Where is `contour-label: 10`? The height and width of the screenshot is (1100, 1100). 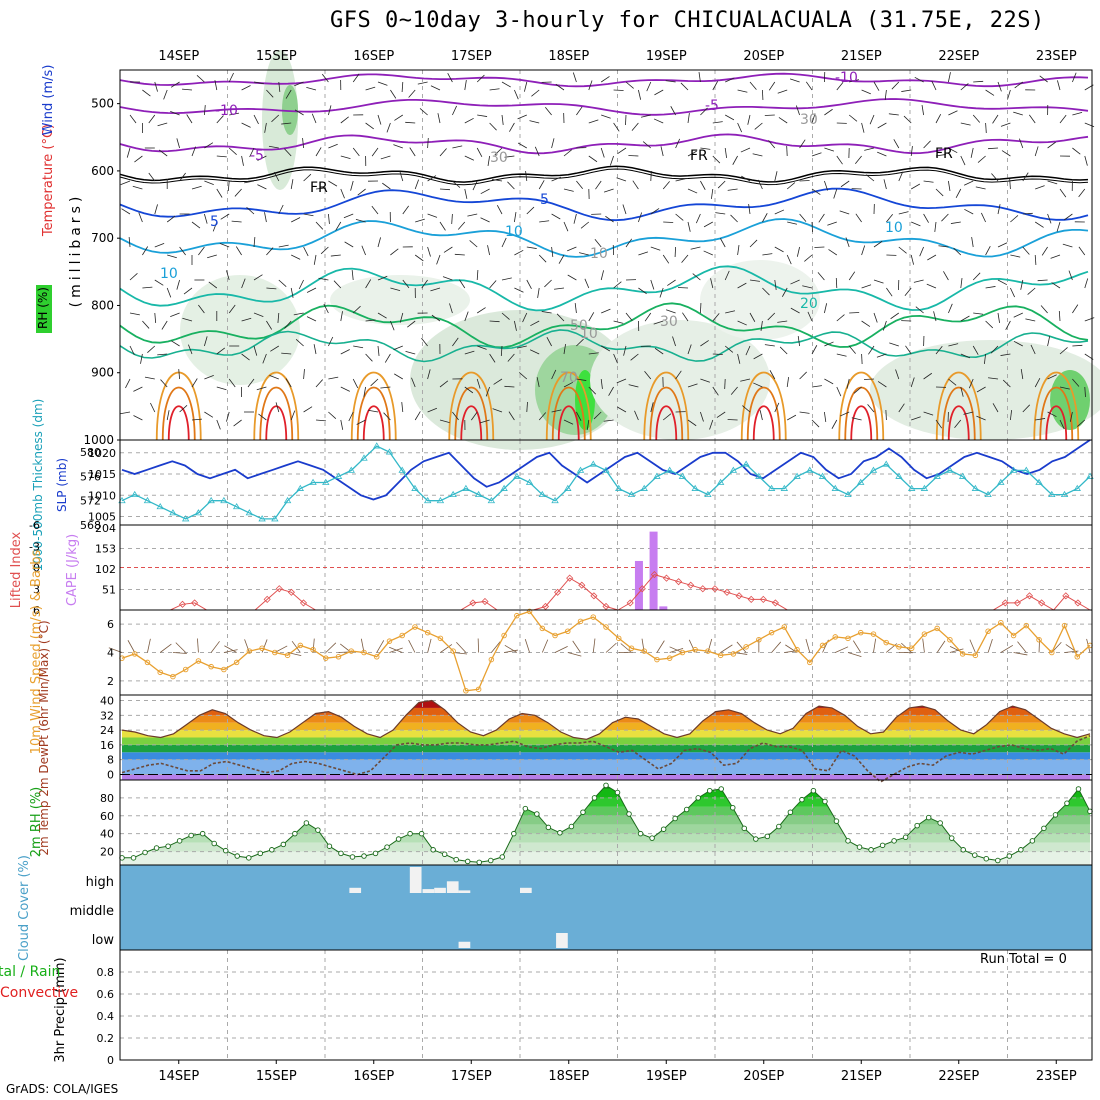 contour-label: 10 is located at coordinates (894, 228).